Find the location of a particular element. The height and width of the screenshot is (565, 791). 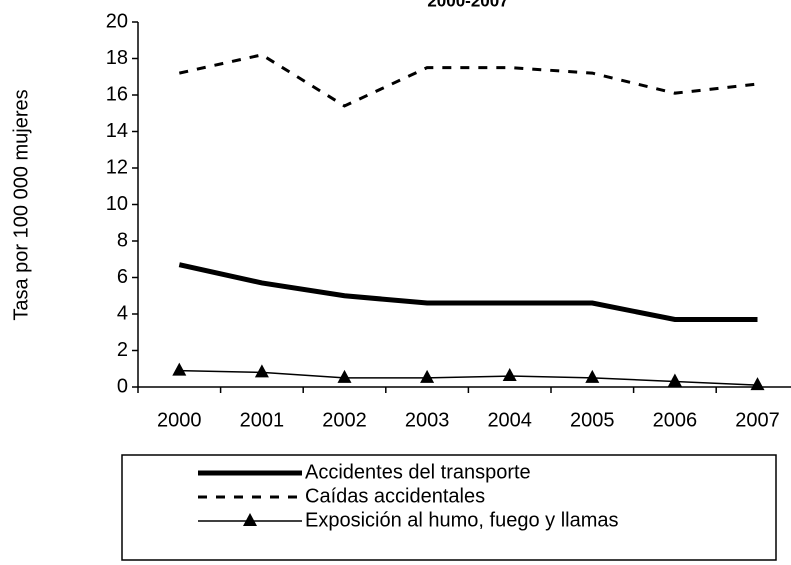

legend-label: Caídas accidentales is located at coordinates (395, 496).